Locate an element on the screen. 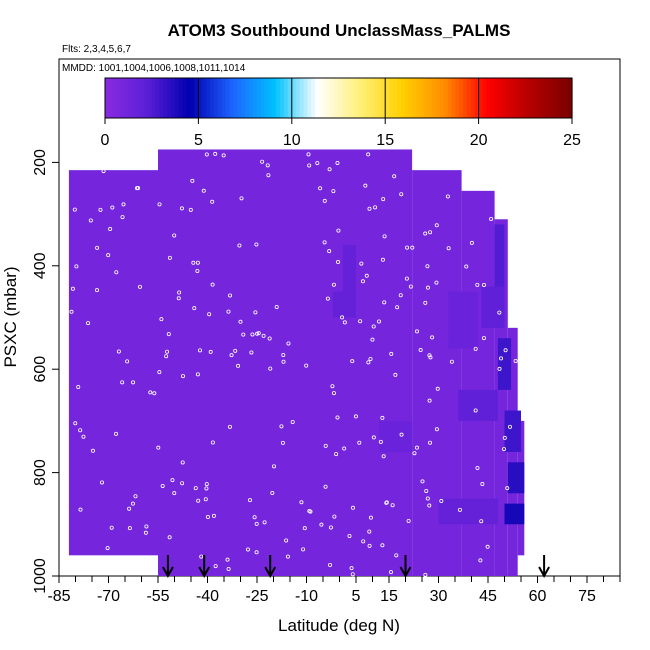  colorbar-tick-label: 10 is located at coordinates (292, 140).